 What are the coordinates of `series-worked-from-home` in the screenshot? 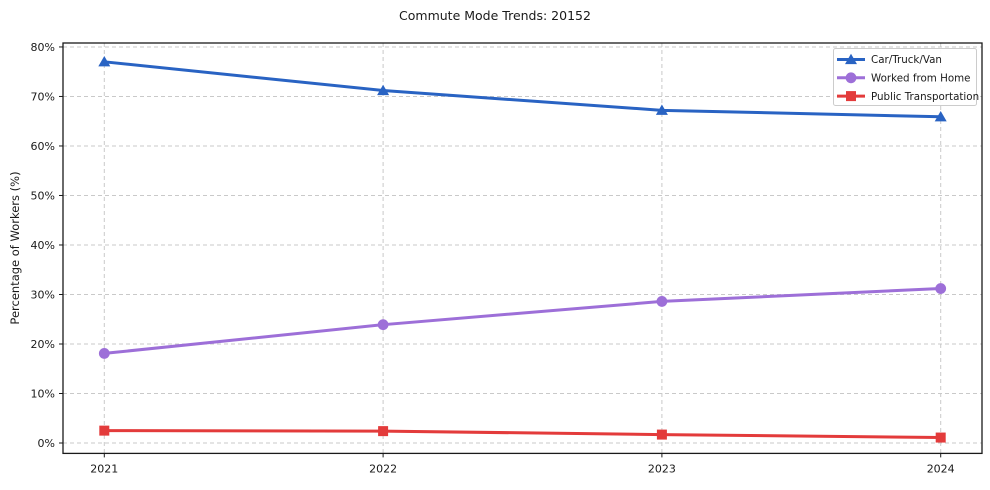 It's located at (522, 321).